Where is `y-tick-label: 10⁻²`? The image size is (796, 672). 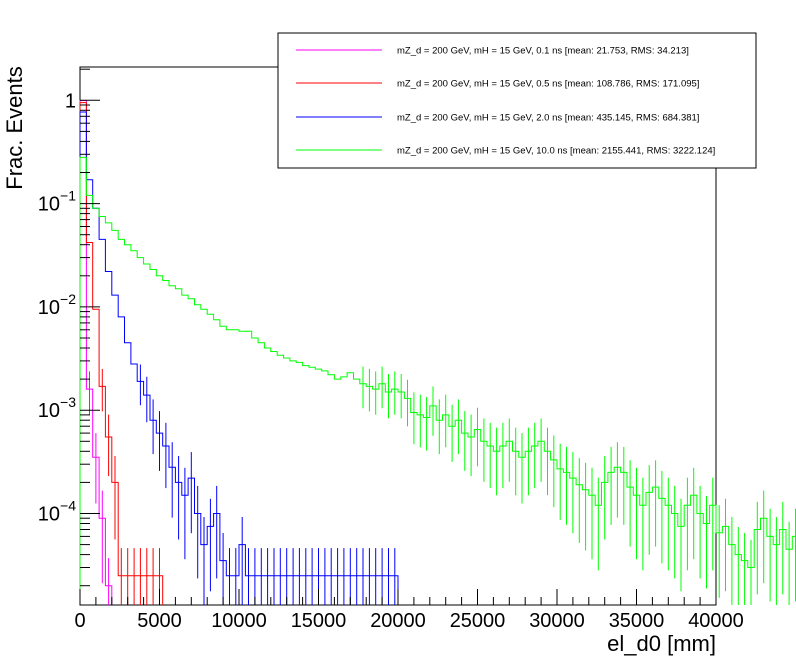
y-tick-label: 10⁻² is located at coordinates (57, 305).